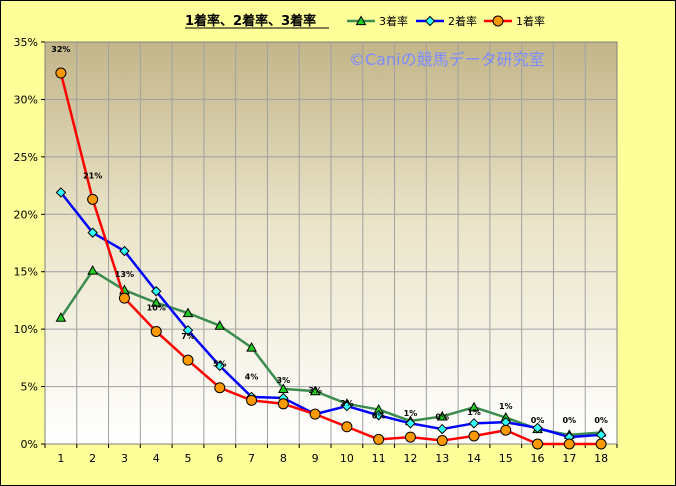  What do you see at coordinates (442, 458) in the screenshot?
I see `x-tick-label: 13` at bounding box center [442, 458].